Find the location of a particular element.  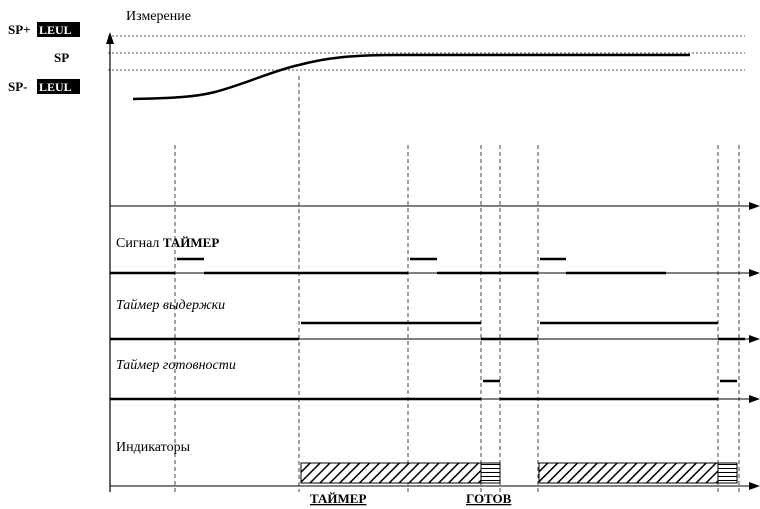

timer-signal-label: Сигнал ТАЙМЕР is located at coordinates (167, 243).